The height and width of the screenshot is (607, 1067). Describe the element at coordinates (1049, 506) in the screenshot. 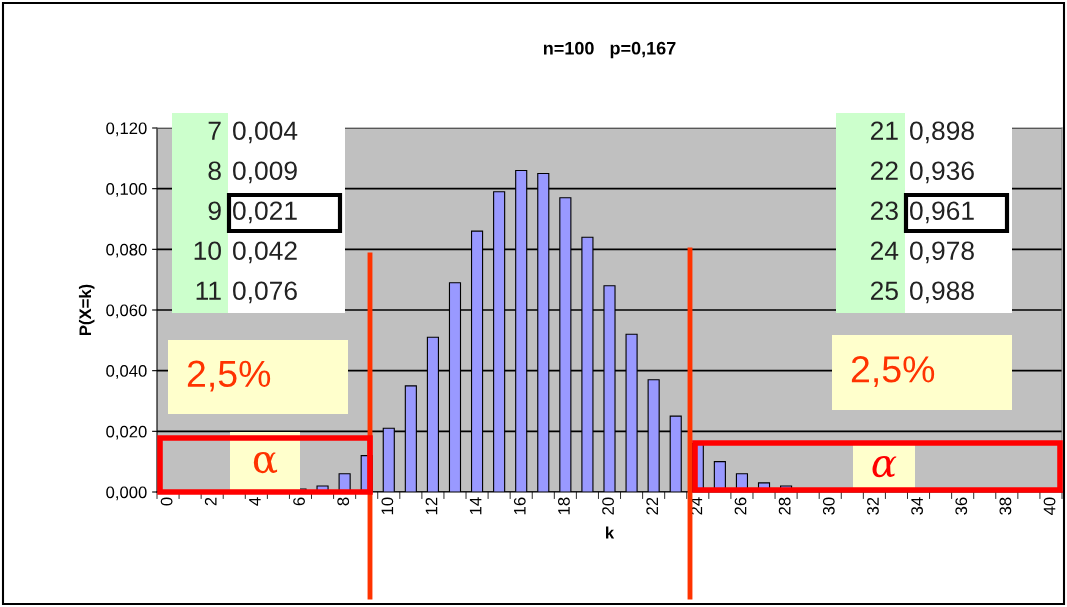

I see `x-tick-label: 40` at that location.